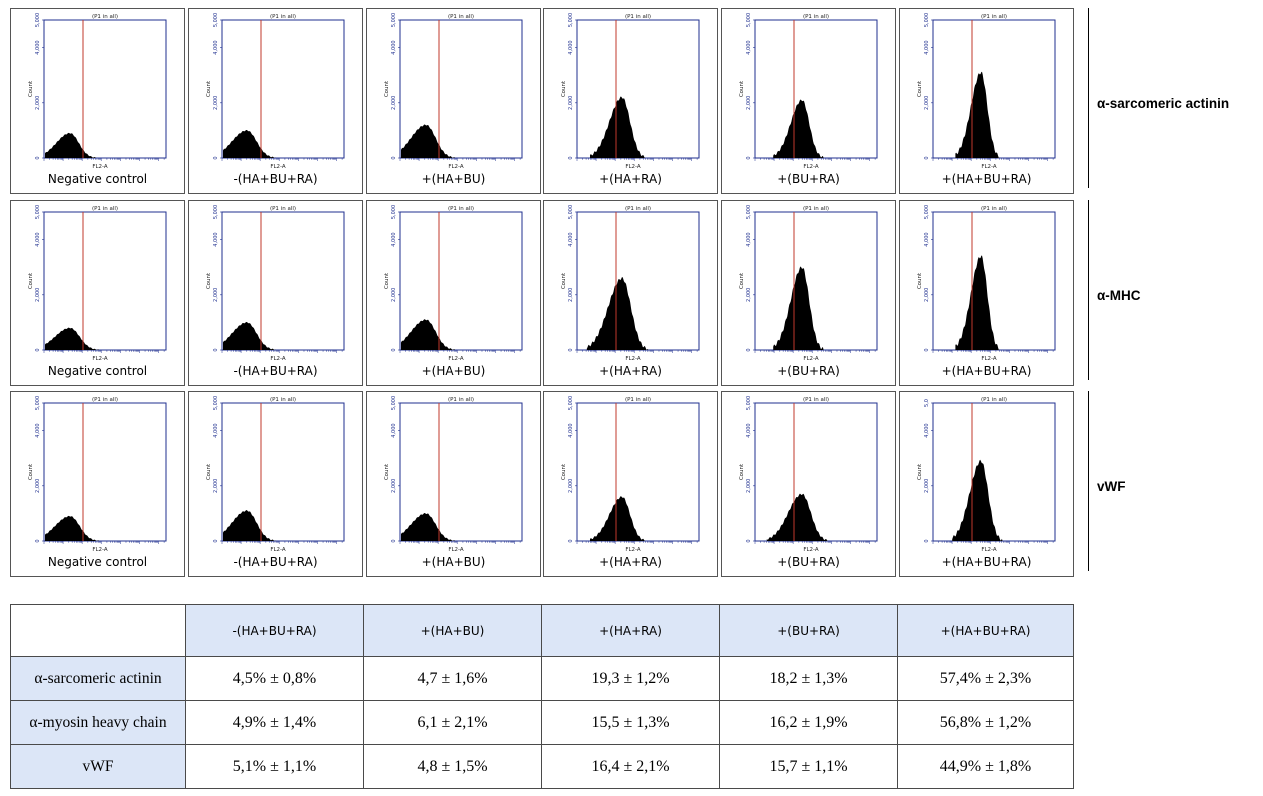 The height and width of the screenshot is (796, 1263). Describe the element at coordinates (986, 679) in the screenshot. I see `table-cell: 57,4% ± 2,3%` at that location.